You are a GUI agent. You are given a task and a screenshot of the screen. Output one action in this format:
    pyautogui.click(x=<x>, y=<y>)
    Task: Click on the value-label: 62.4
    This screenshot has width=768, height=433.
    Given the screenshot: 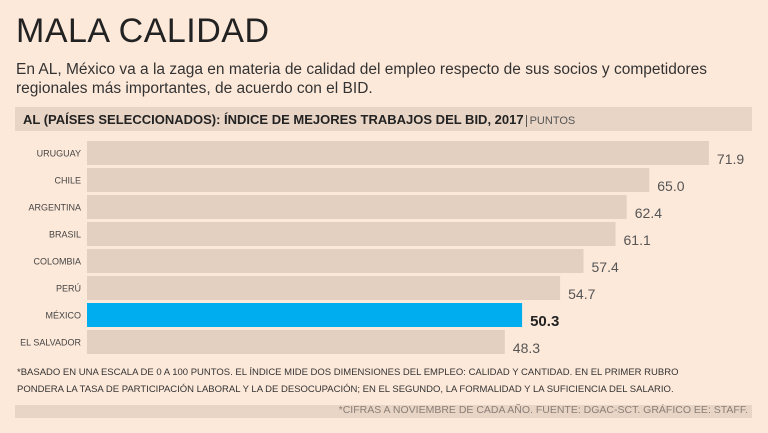 What is the action you would take?
    pyautogui.click(x=648, y=213)
    